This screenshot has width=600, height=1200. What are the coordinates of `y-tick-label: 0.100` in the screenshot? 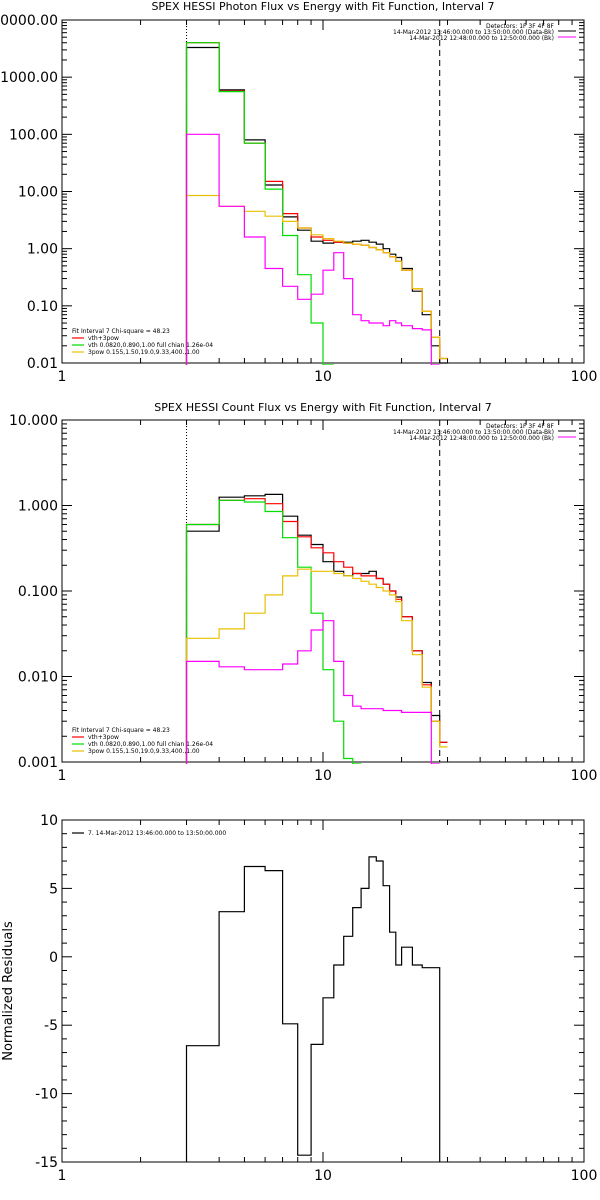 It's located at (38, 592).